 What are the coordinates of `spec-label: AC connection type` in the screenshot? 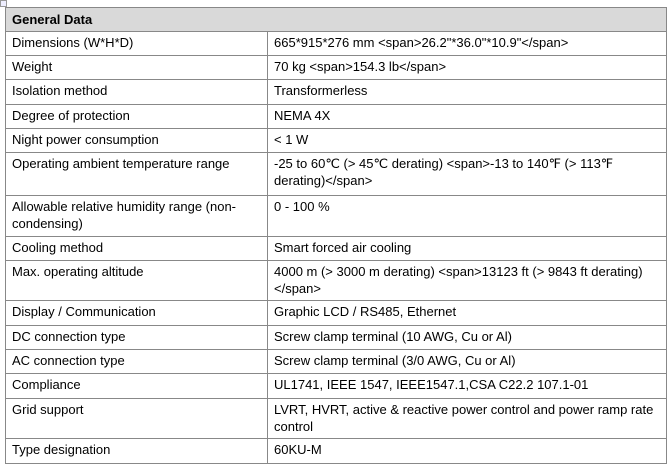 It's located at (136, 361).